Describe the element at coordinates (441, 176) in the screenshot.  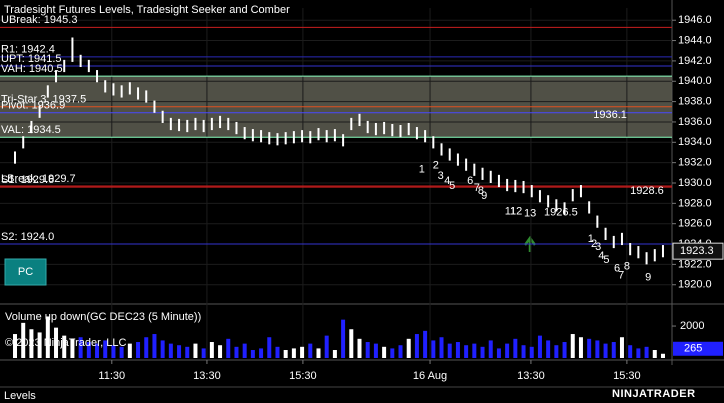
I see `count-label: 3` at that location.